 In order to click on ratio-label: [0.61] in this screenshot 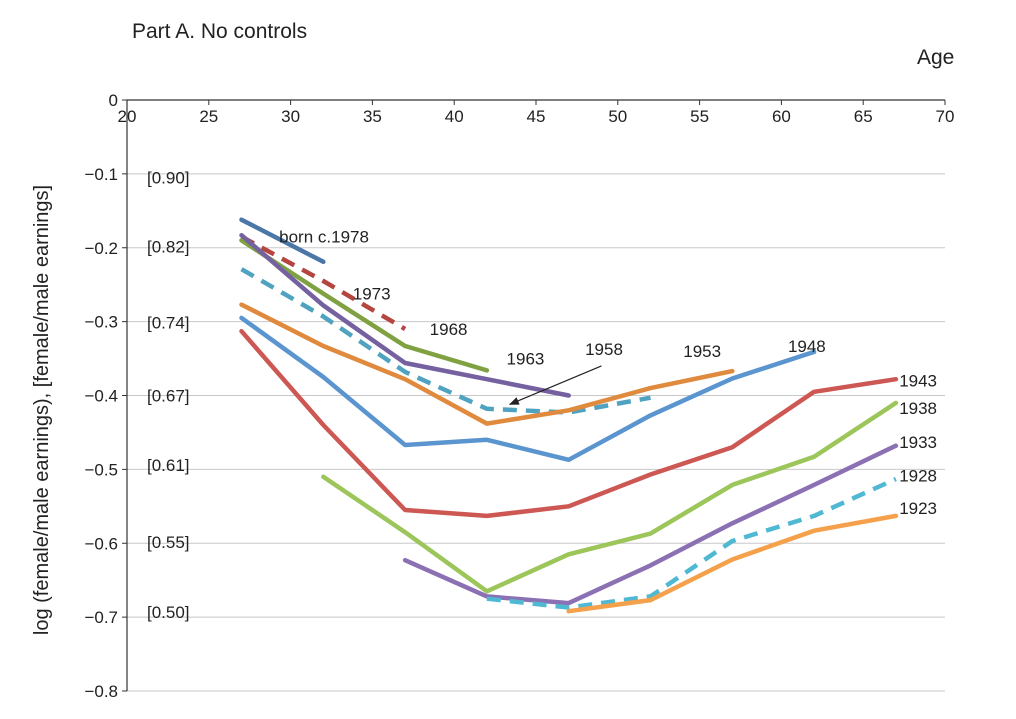, I will do `click(168, 465)`.